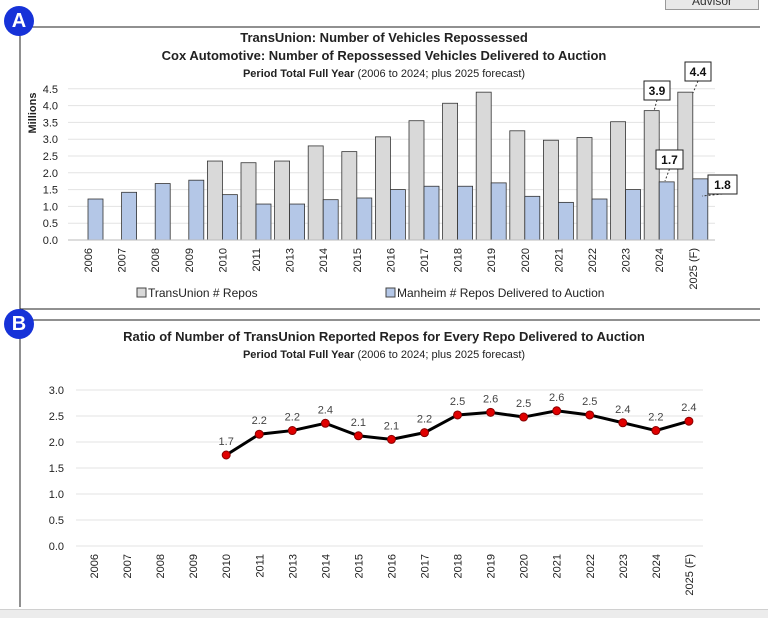 This screenshot has width=768, height=618. Describe the element at coordinates (559, 260) in the screenshot. I see `x-tick-label: 2021` at that location.